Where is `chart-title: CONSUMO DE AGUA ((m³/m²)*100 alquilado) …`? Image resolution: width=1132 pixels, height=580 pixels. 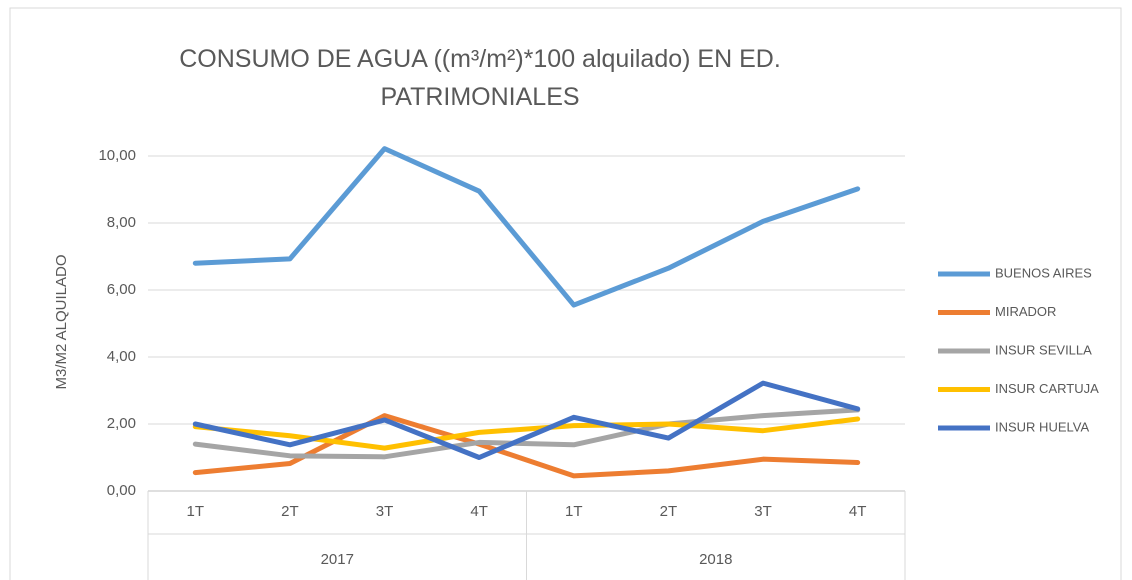
chart-title: CONSUMO DE AGUA ((m³/m²)*100 alquilado) … is located at coordinates (480, 78).